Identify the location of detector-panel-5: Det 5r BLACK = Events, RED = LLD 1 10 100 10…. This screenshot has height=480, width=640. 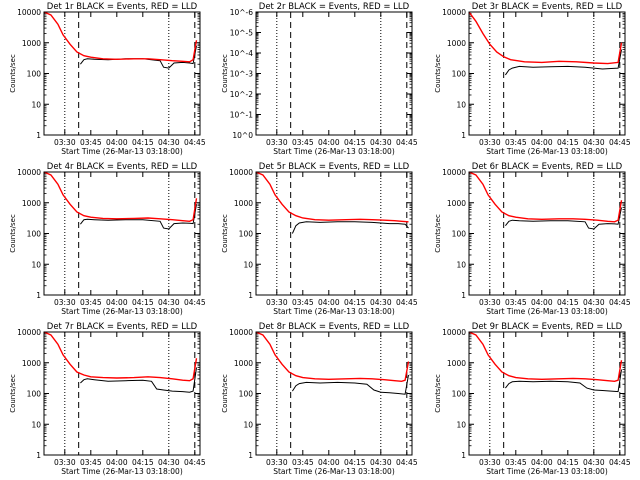
(319, 239).